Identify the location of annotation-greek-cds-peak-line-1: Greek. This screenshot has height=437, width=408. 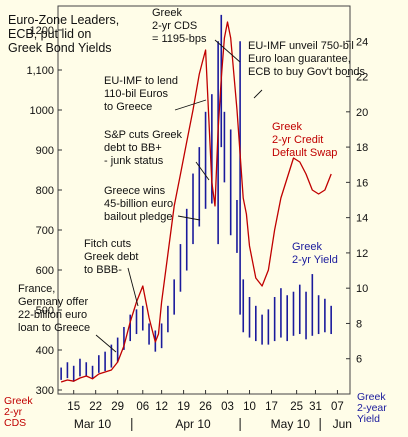
(167, 13).